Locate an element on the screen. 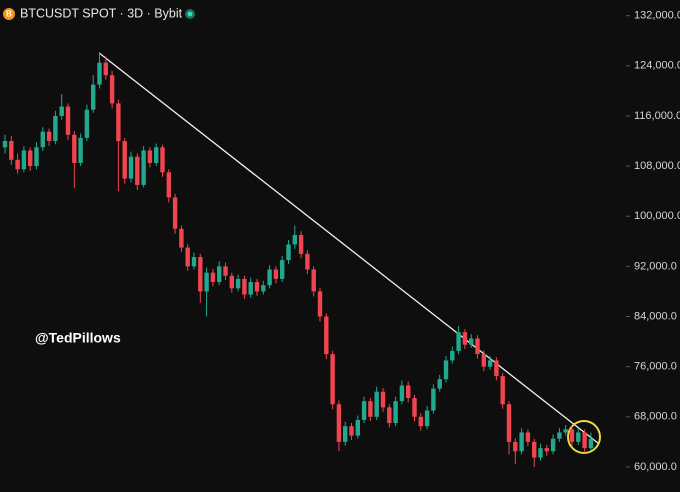 Image resolution: width=680 pixels, height=492 pixels. y-tick-label: 124,000.0 is located at coordinates (657, 66).